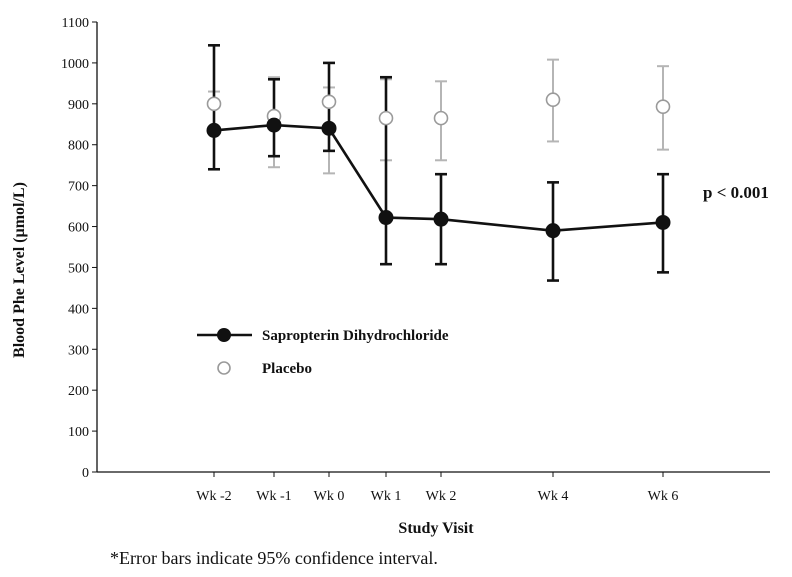 The image size is (792, 577). What do you see at coordinates (213, 496) in the screenshot?
I see `x-tick-label: Wk -2` at bounding box center [213, 496].